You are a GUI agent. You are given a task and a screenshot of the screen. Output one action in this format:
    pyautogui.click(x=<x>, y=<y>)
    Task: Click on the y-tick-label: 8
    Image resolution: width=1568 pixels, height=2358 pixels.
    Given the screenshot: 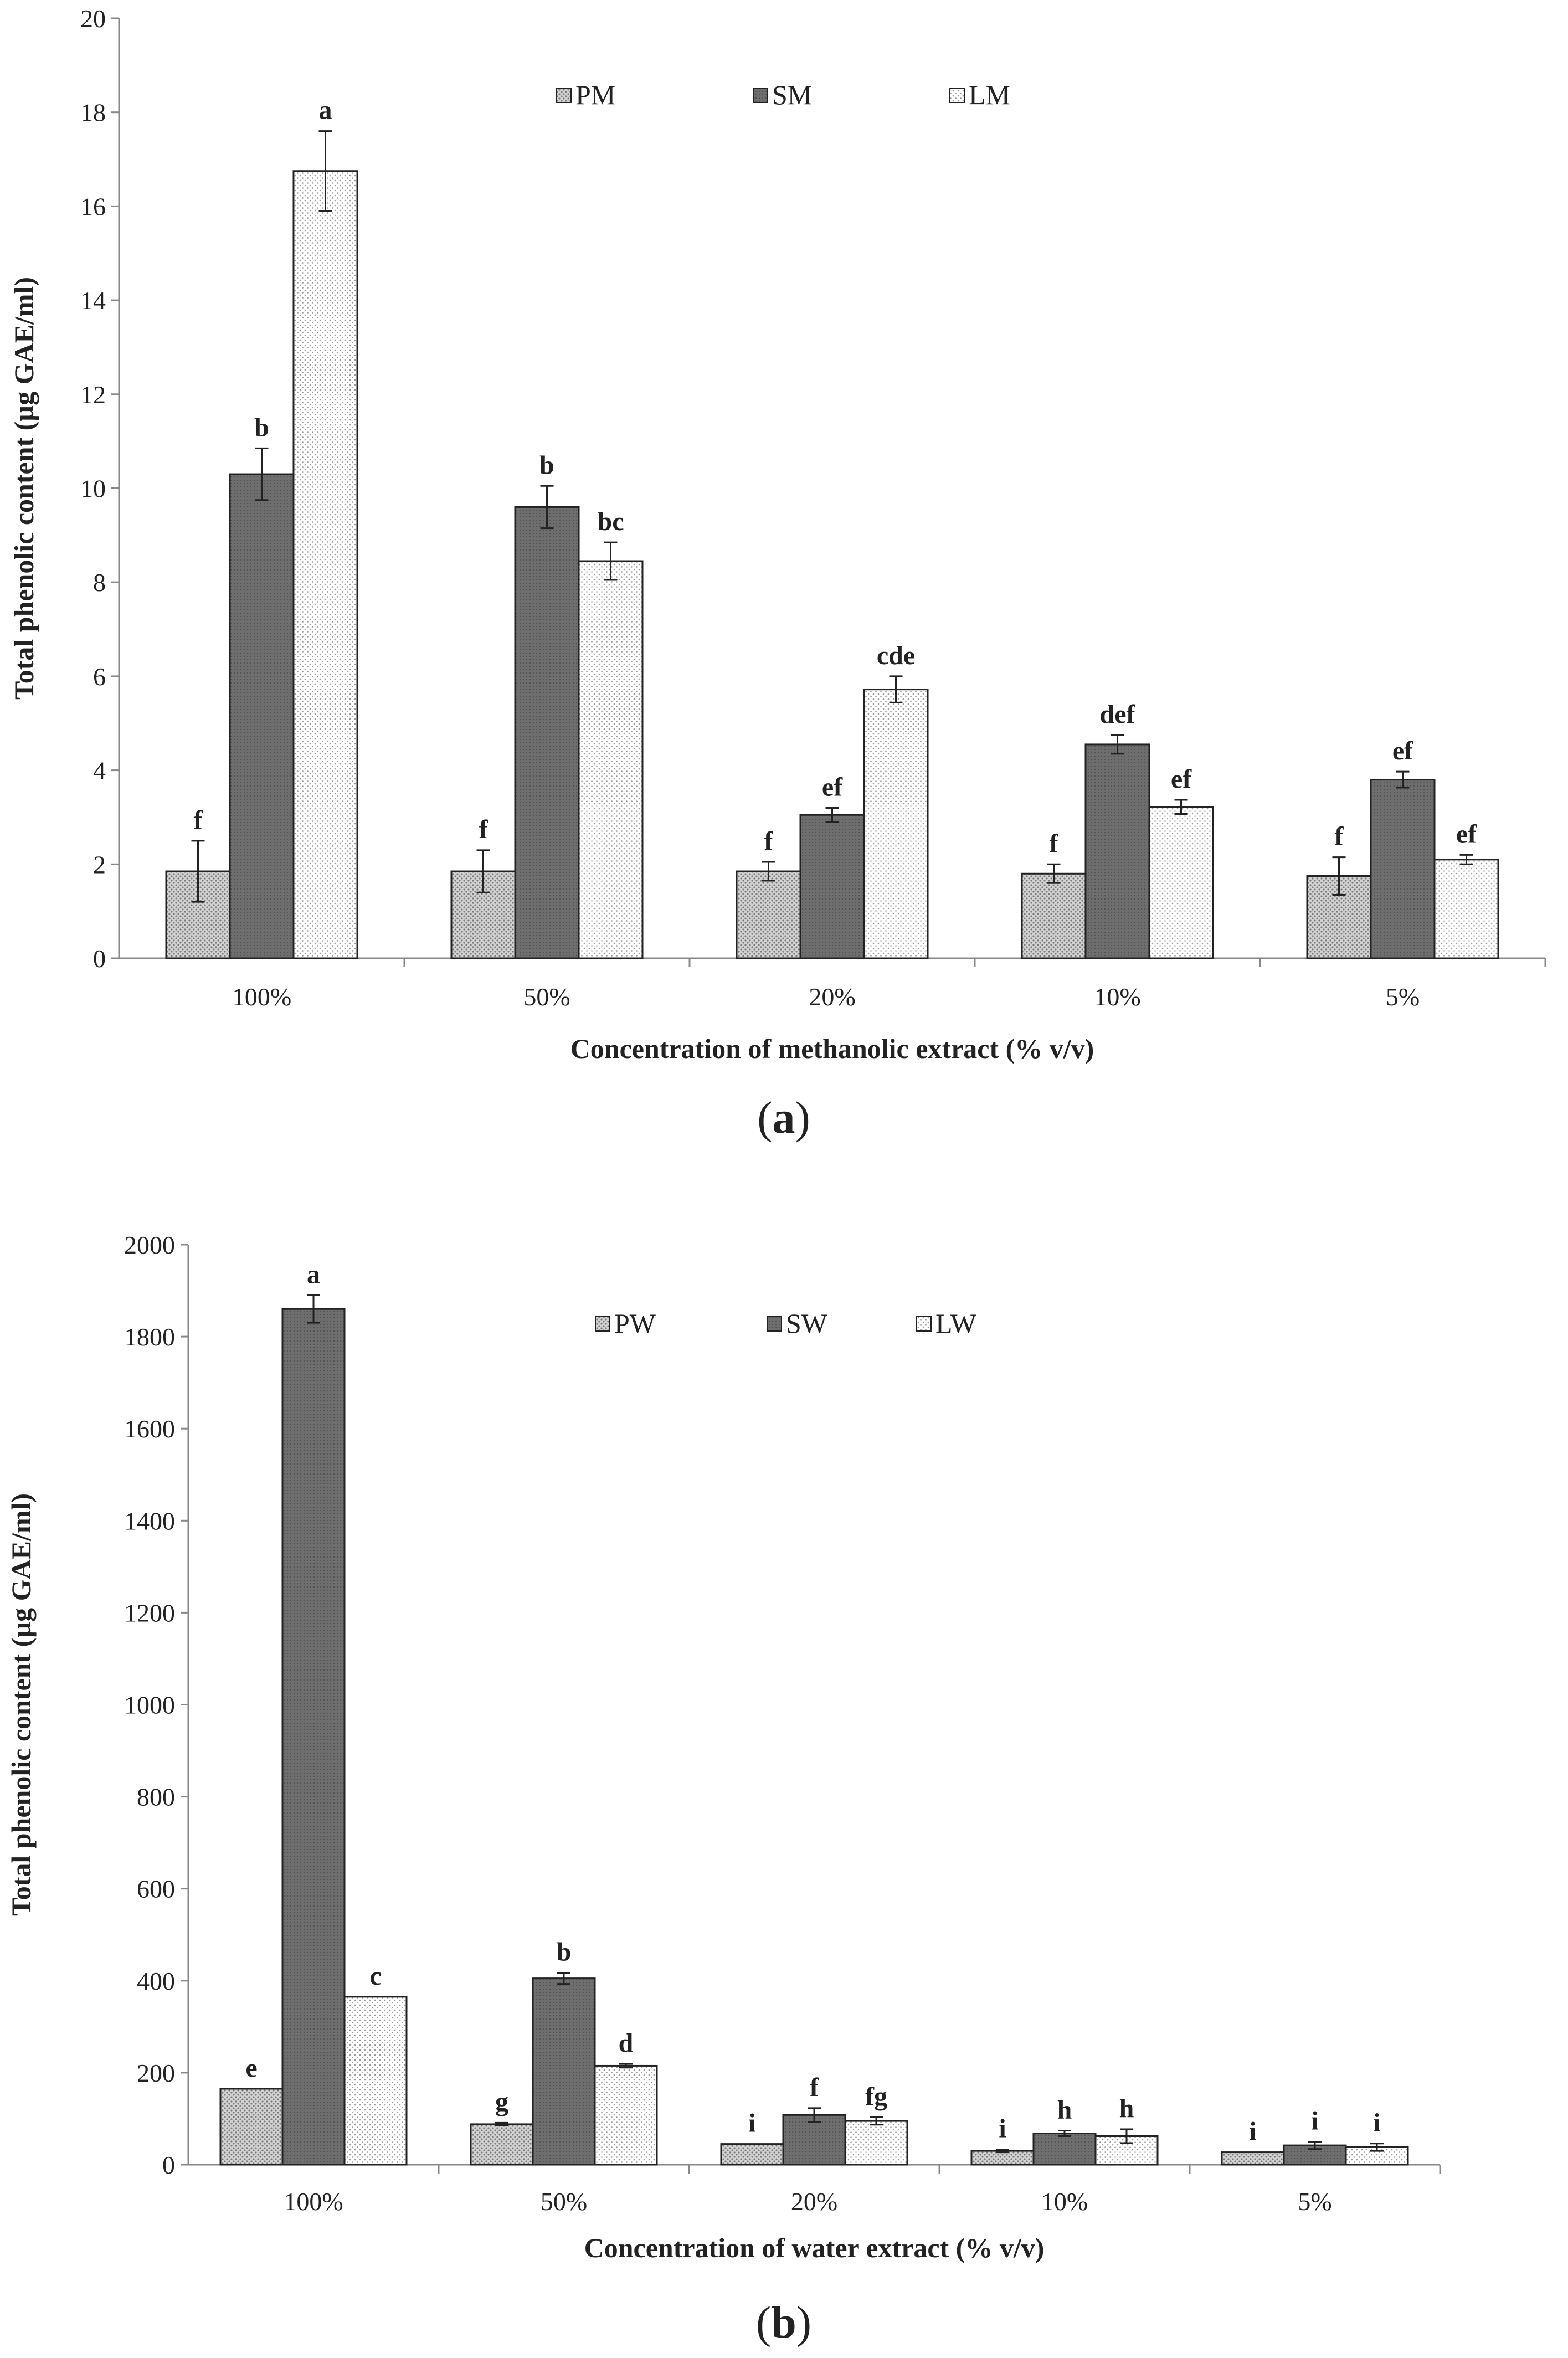 What is the action you would take?
    pyautogui.click(x=99, y=583)
    